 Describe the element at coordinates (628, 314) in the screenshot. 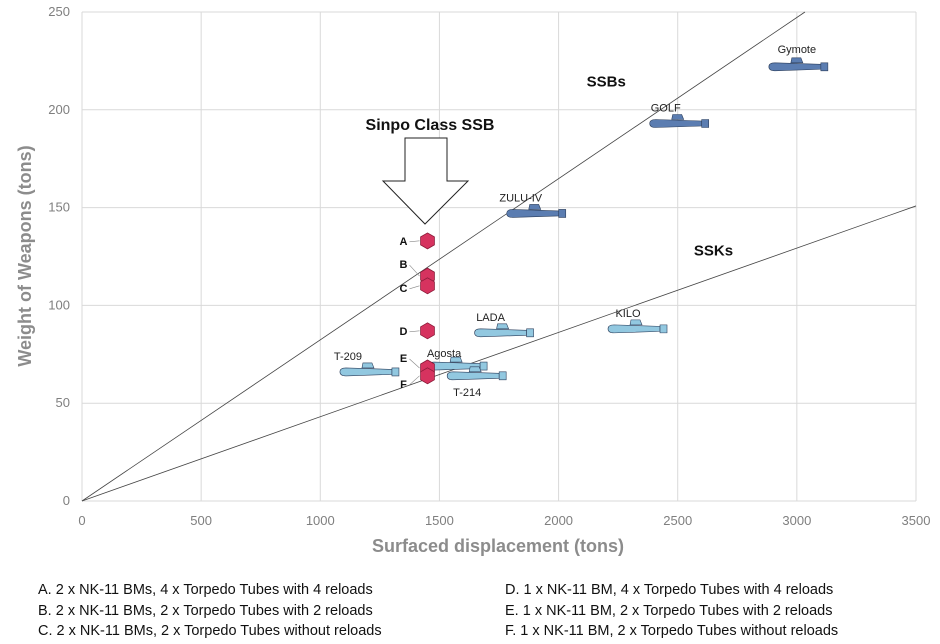

I see `submarine-label: KILO` at that location.